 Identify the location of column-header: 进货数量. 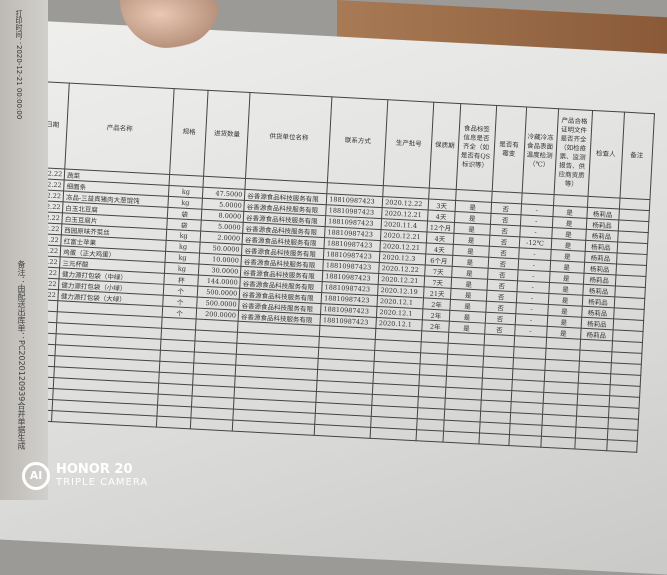
(227, 134).